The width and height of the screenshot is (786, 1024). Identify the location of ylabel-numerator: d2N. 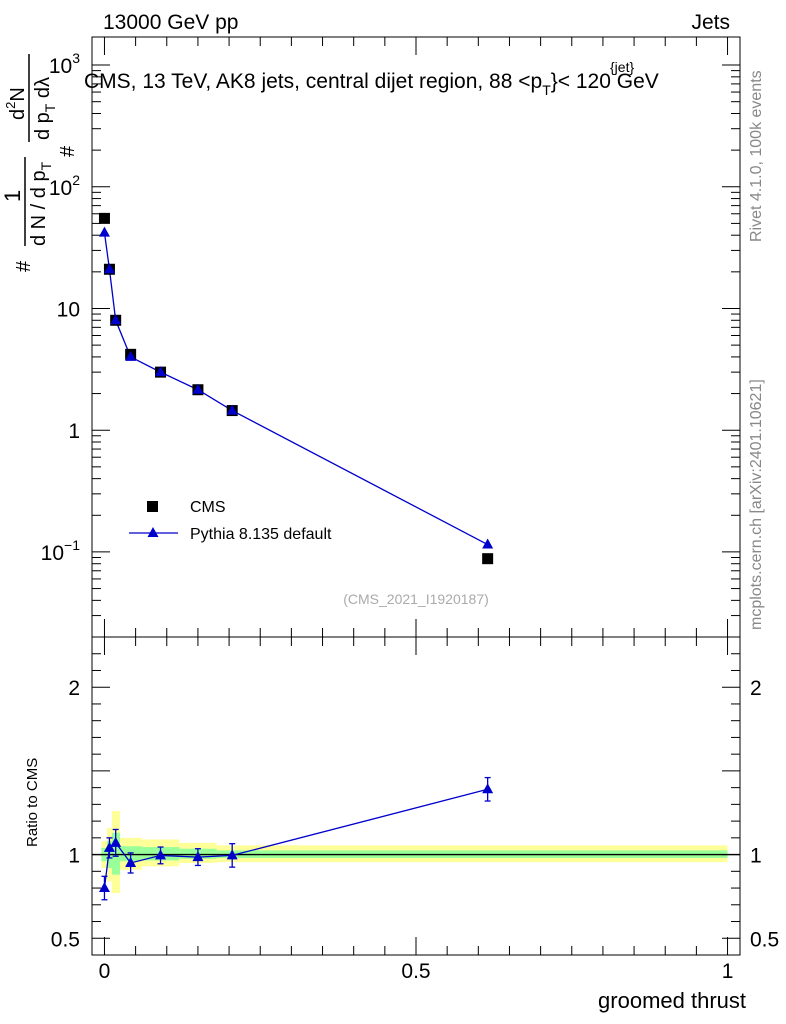
(16, 103).